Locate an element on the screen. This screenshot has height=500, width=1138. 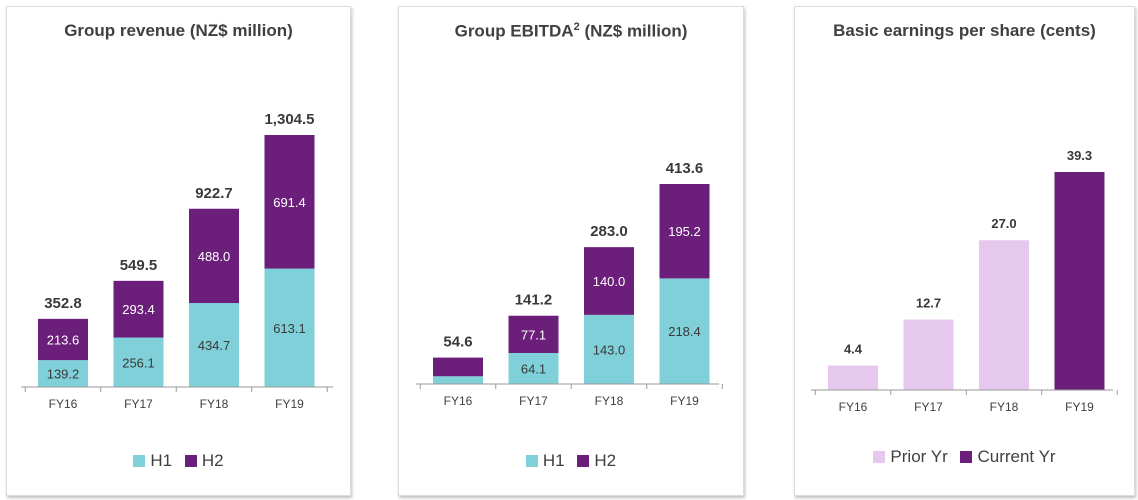
ebitda-title-footnote: 2 is located at coordinates (576, 27).